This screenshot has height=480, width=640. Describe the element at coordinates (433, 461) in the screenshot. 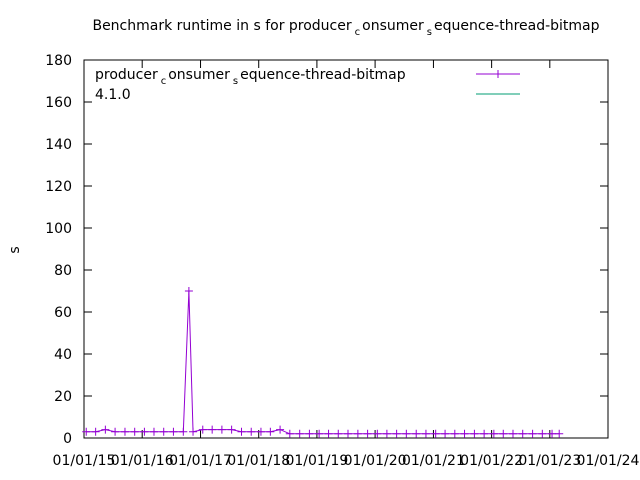

I see `x-tick-label: 01/01/21` at that location.